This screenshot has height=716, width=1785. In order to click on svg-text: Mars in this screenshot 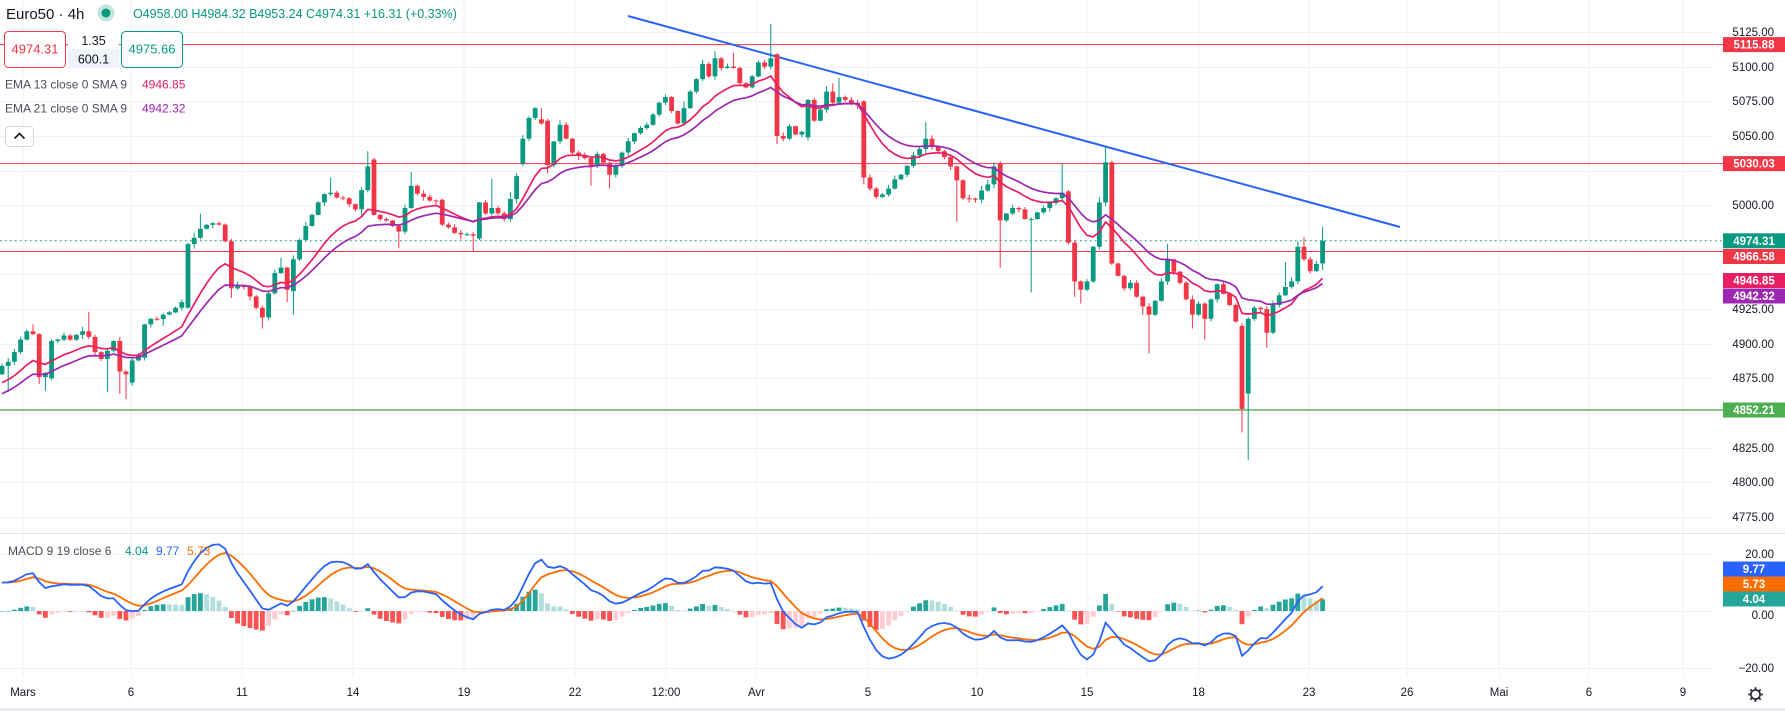, I will do `click(23, 693)`.